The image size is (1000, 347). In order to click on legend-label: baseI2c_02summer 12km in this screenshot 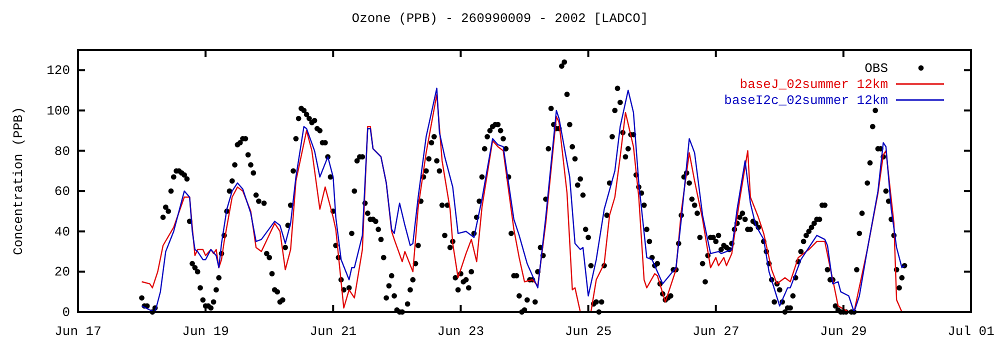, I will do `click(806, 100)`.